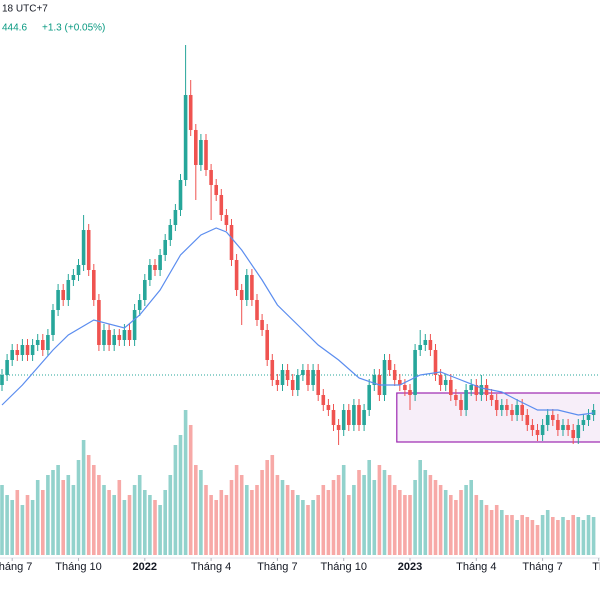  Describe the element at coordinates (14, 28) in the screenshot. I see `last-price: 444.6` at that location.